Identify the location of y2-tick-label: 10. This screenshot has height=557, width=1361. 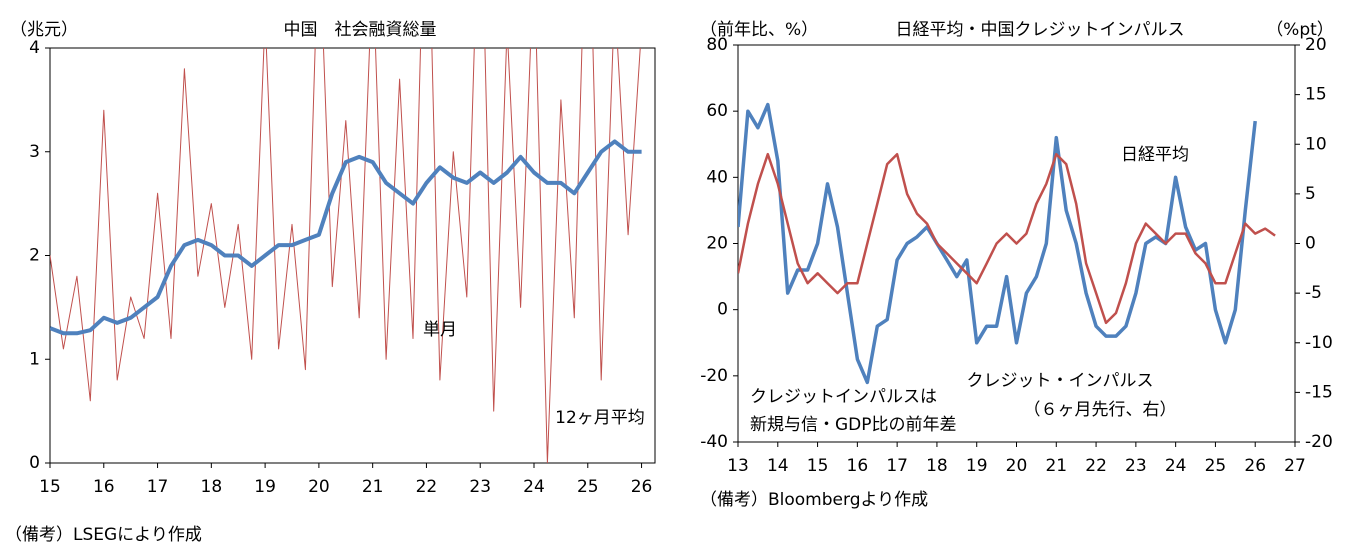
(1316, 144).